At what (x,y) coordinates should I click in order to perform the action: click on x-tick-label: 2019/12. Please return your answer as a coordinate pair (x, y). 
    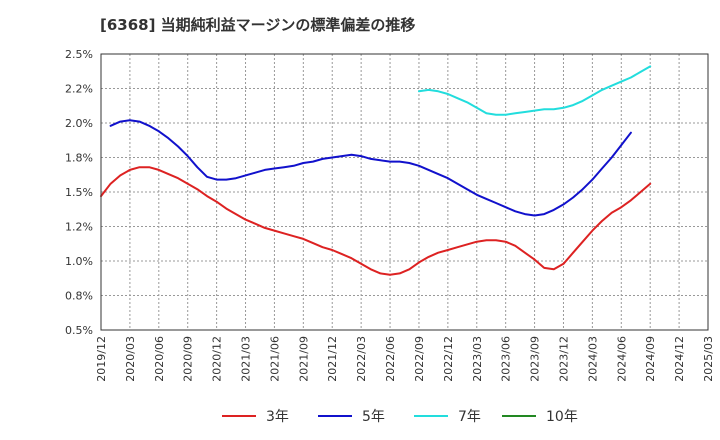
    Looking at the image, I should click on (101, 359).